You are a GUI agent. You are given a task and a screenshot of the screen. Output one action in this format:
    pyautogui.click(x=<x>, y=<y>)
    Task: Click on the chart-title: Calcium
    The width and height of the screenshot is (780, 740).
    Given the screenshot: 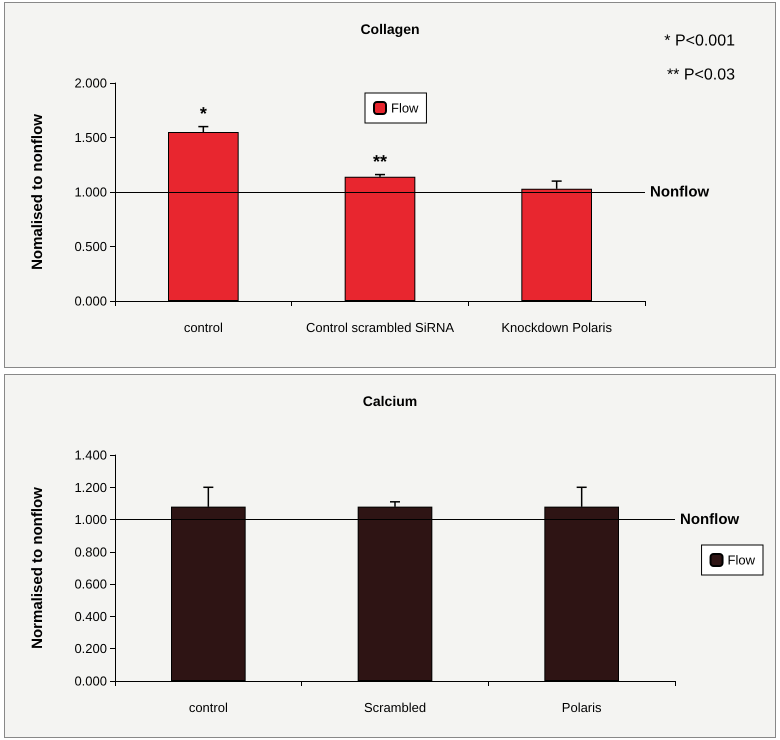 What is the action you would take?
    pyautogui.click(x=390, y=401)
    